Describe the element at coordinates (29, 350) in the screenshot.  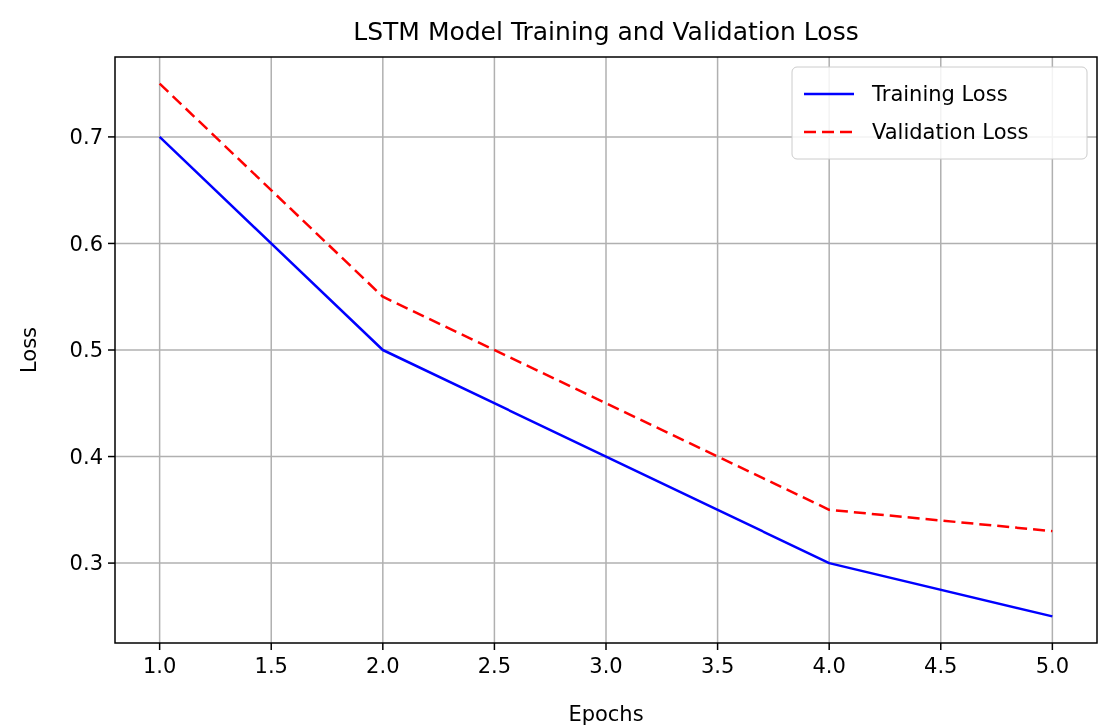
I see `y-axis-title: Loss` at that location.